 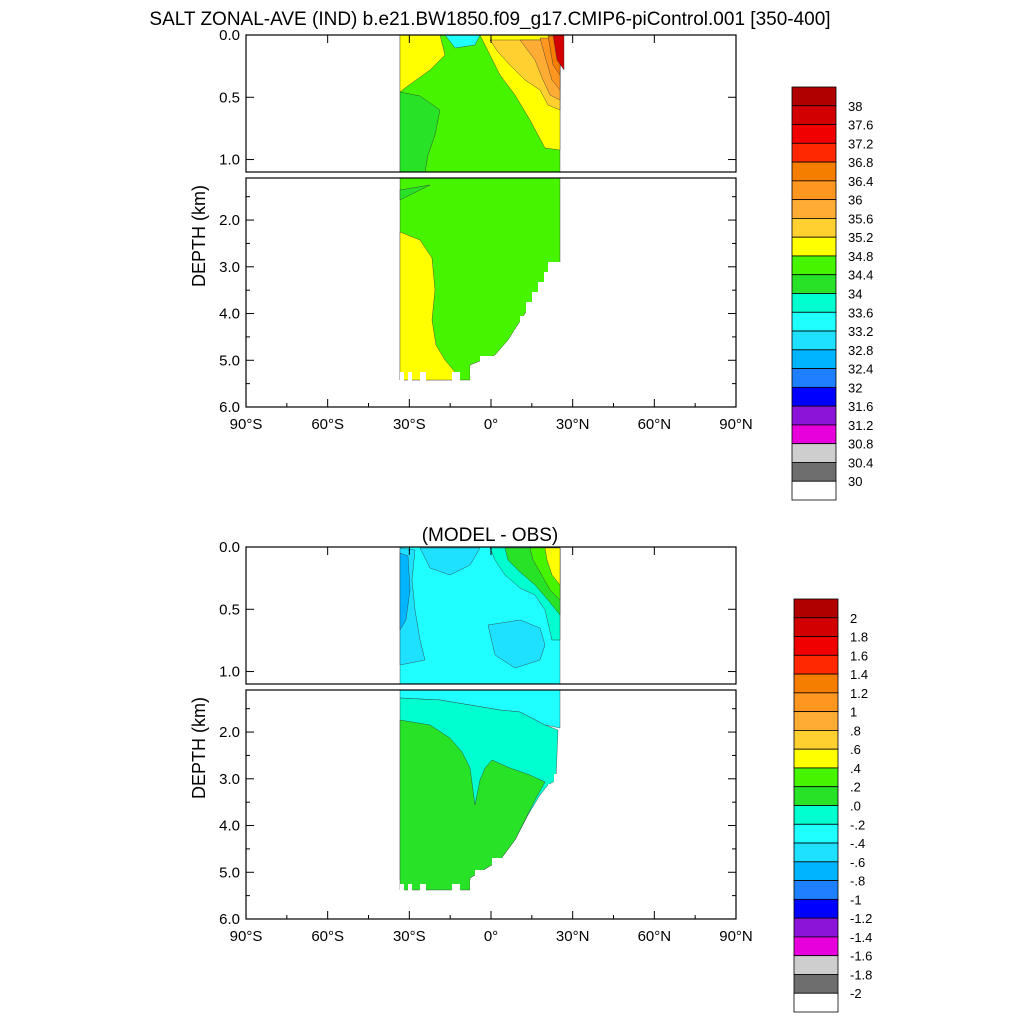 I want to click on colorbar-label: 1.8, so click(x=859, y=637).